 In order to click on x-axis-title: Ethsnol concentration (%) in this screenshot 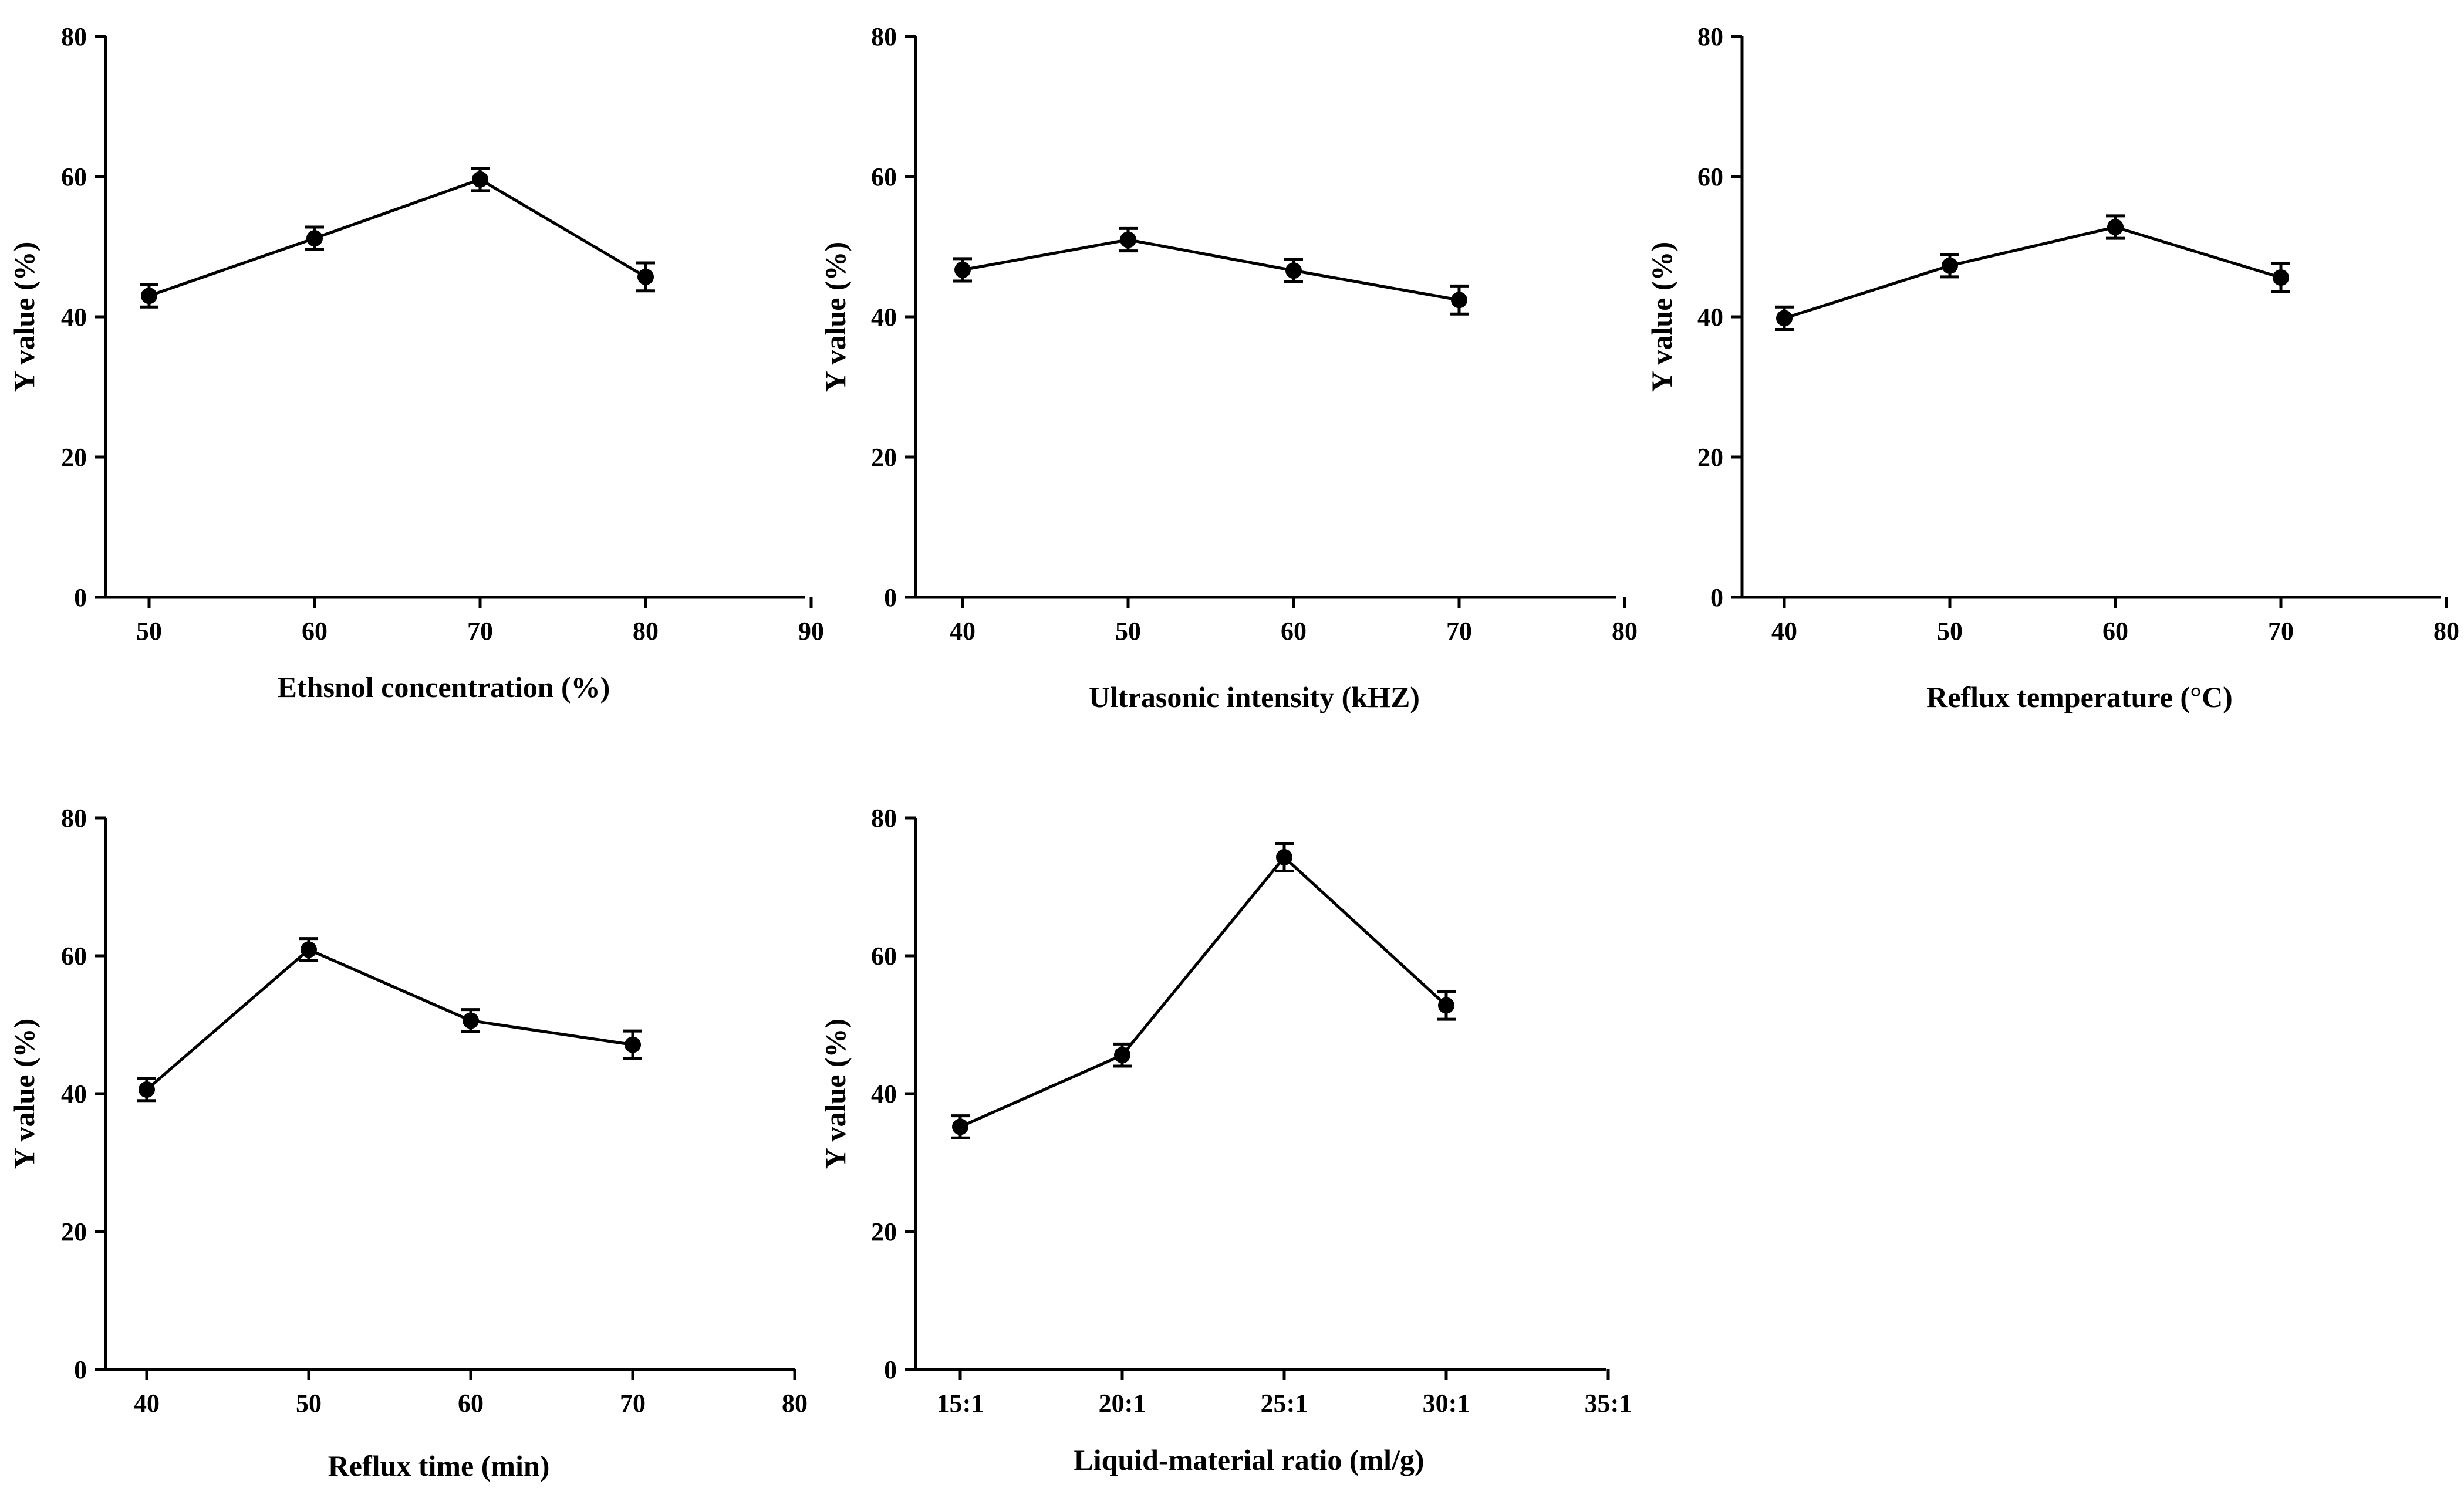, I will do `click(444, 687)`.